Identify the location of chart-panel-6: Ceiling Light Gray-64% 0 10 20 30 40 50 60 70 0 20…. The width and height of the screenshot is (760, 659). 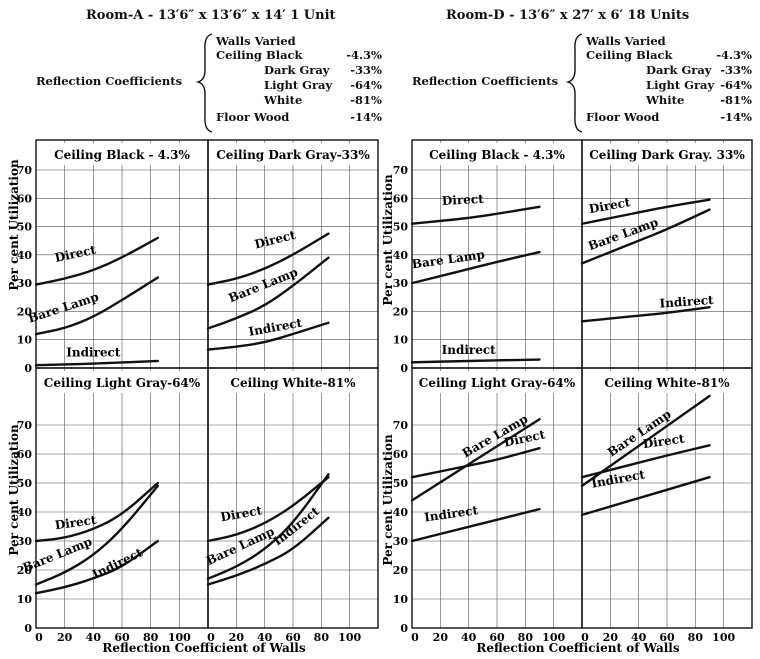
(488, 505).